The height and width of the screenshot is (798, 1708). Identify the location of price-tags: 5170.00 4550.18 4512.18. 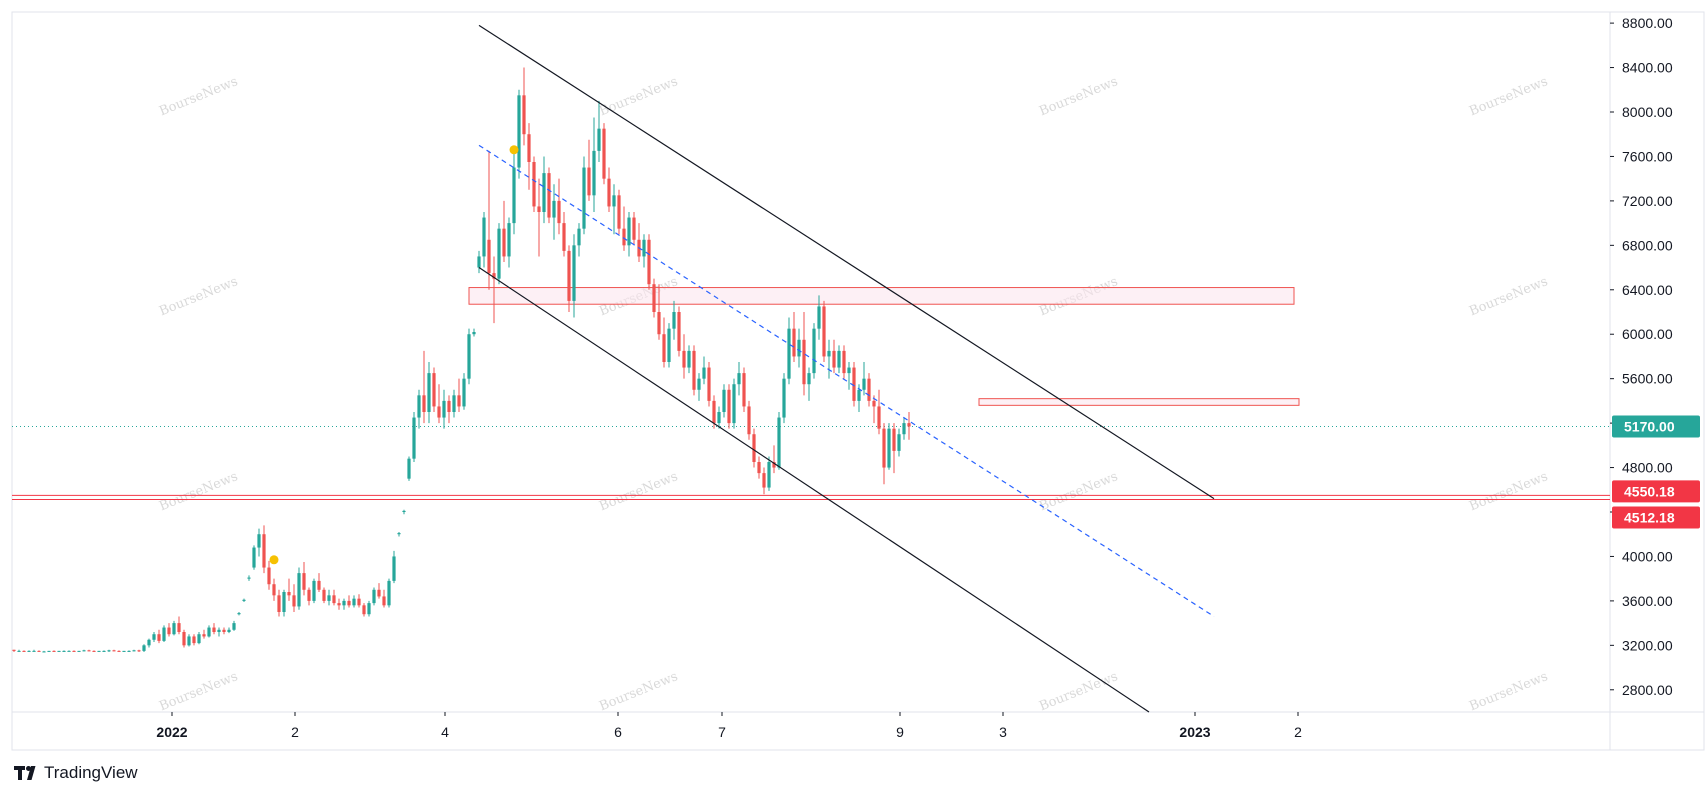
(1656, 472).